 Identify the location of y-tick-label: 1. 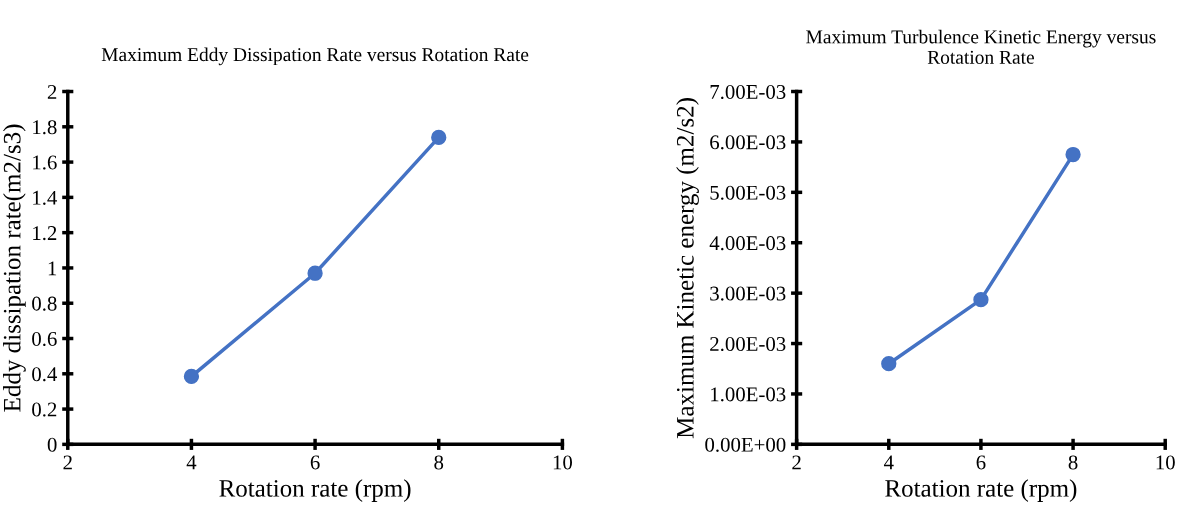
(52, 268).